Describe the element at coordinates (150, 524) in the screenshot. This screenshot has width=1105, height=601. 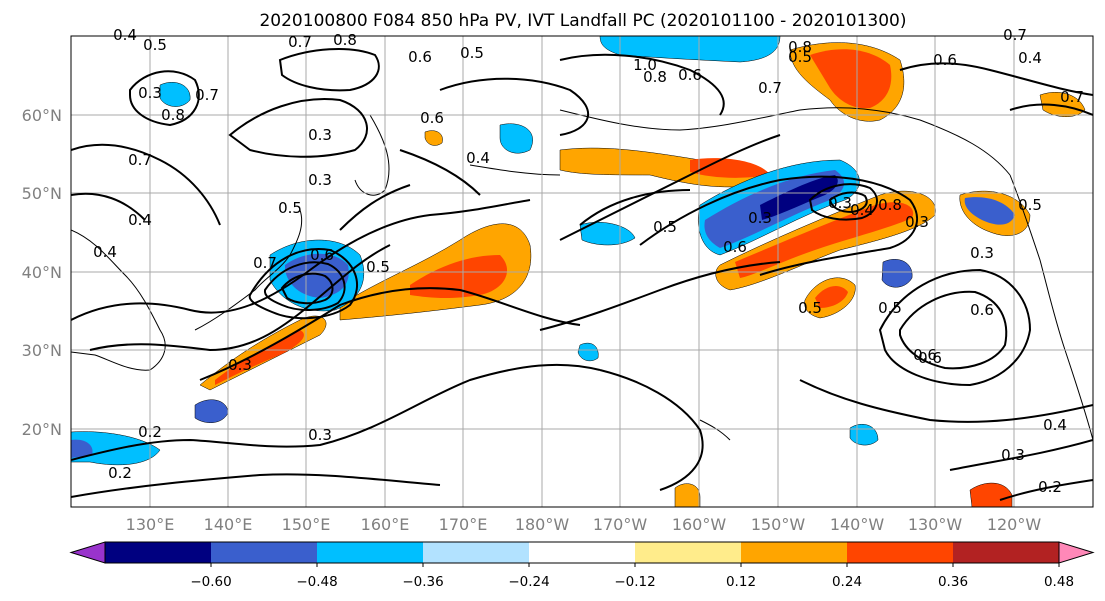
I see `longitude-tick-label: 130°E` at that location.